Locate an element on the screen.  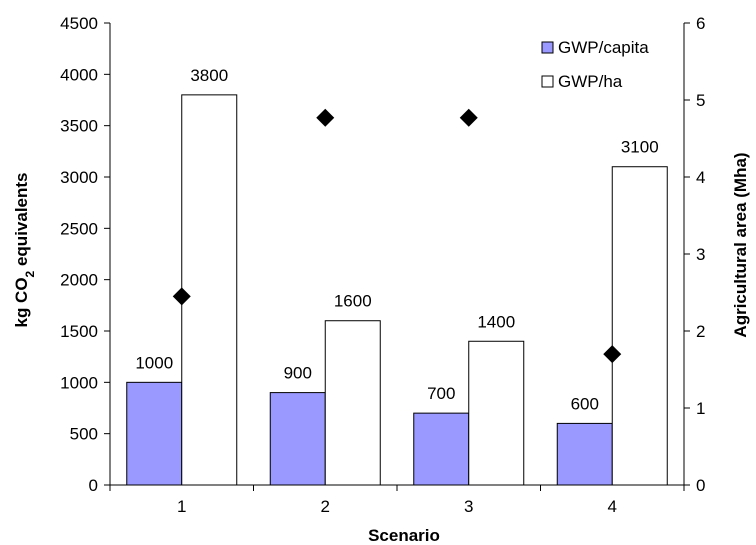
y2-axis-title: Agricultural area (Mha) is located at coordinates (740, 244).